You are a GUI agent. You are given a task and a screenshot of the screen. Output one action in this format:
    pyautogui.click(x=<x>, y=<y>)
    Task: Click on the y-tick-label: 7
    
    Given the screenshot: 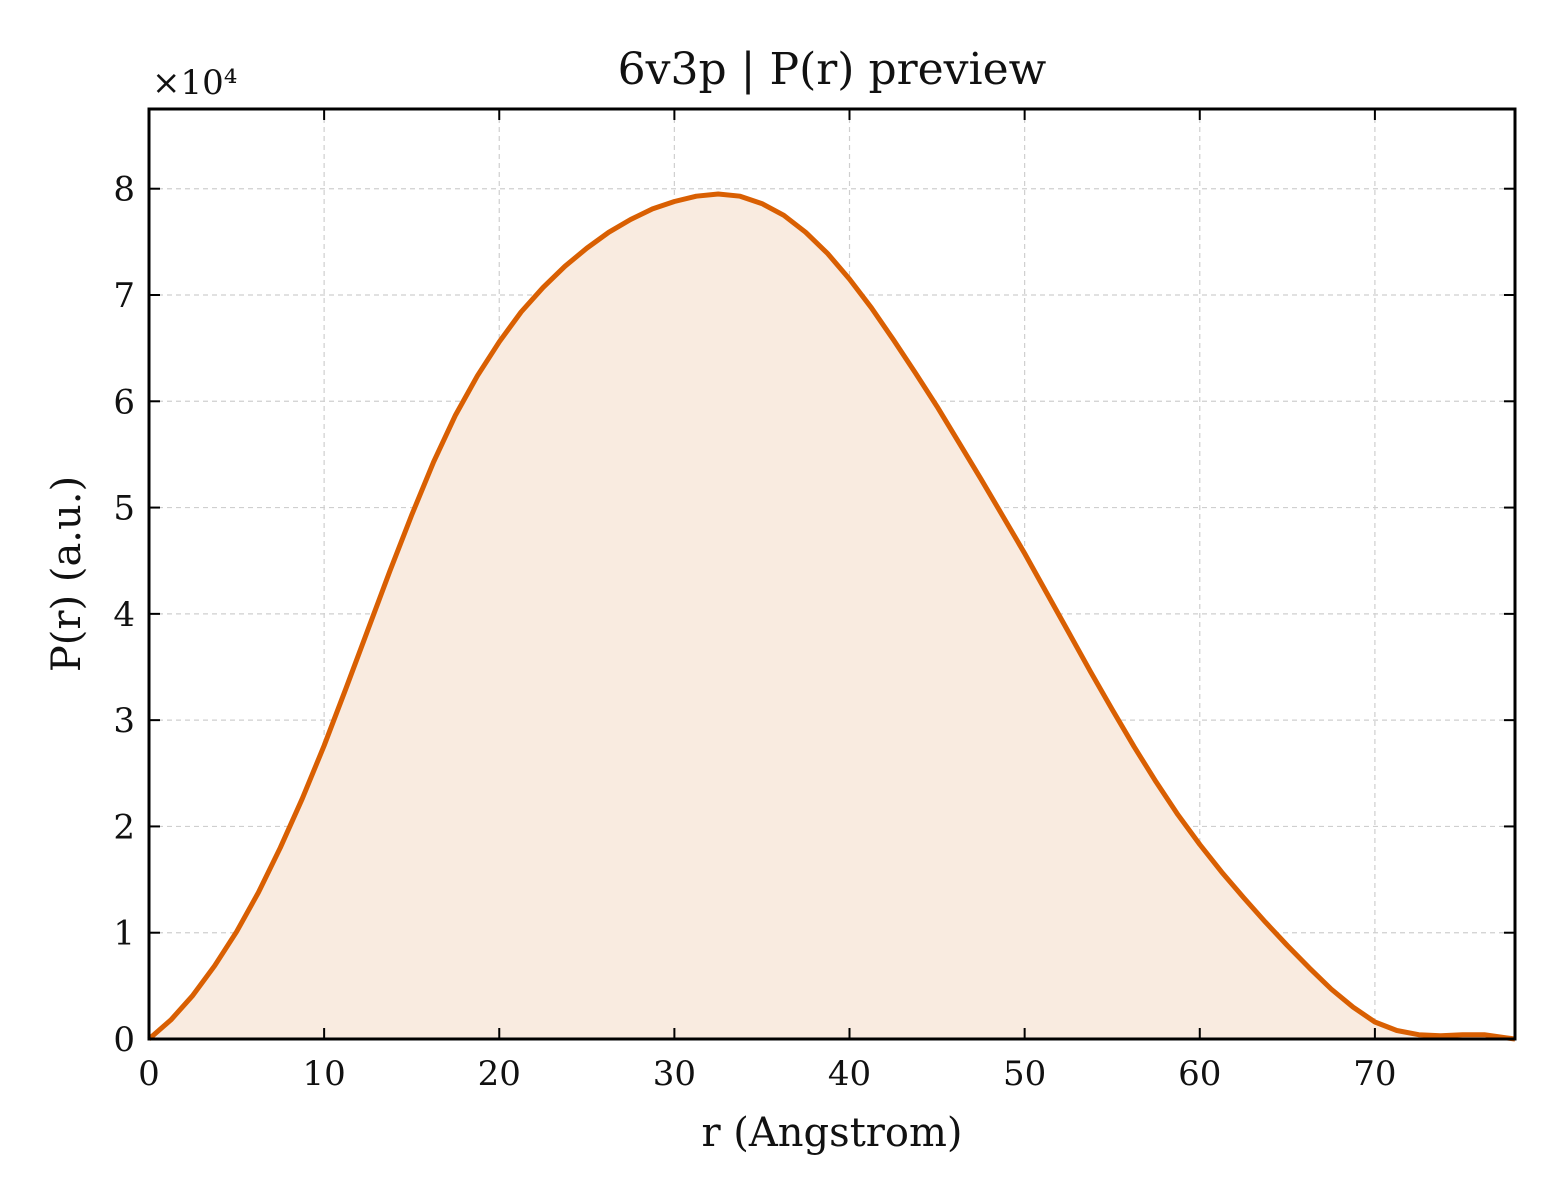 What is the action you would take?
    pyautogui.click(x=124, y=296)
    